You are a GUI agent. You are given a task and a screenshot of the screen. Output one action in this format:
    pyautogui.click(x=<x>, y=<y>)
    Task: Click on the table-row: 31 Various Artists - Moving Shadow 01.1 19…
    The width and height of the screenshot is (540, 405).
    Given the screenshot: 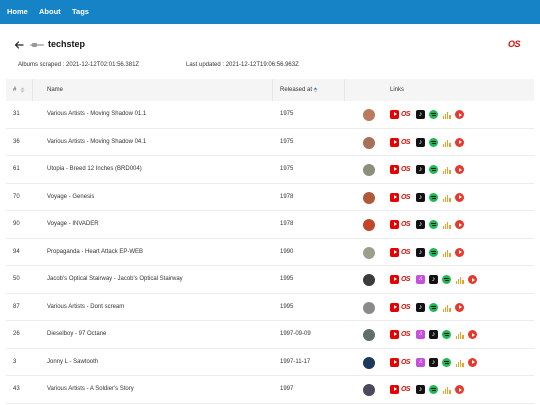 What is the action you would take?
    pyautogui.click(x=270, y=115)
    